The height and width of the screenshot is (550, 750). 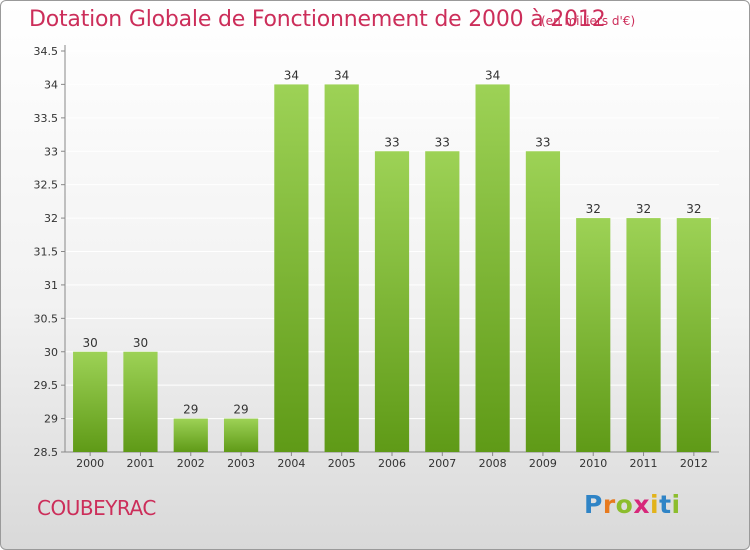 I want to click on commune-name: COUBEYRAC, so click(x=96, y=508).